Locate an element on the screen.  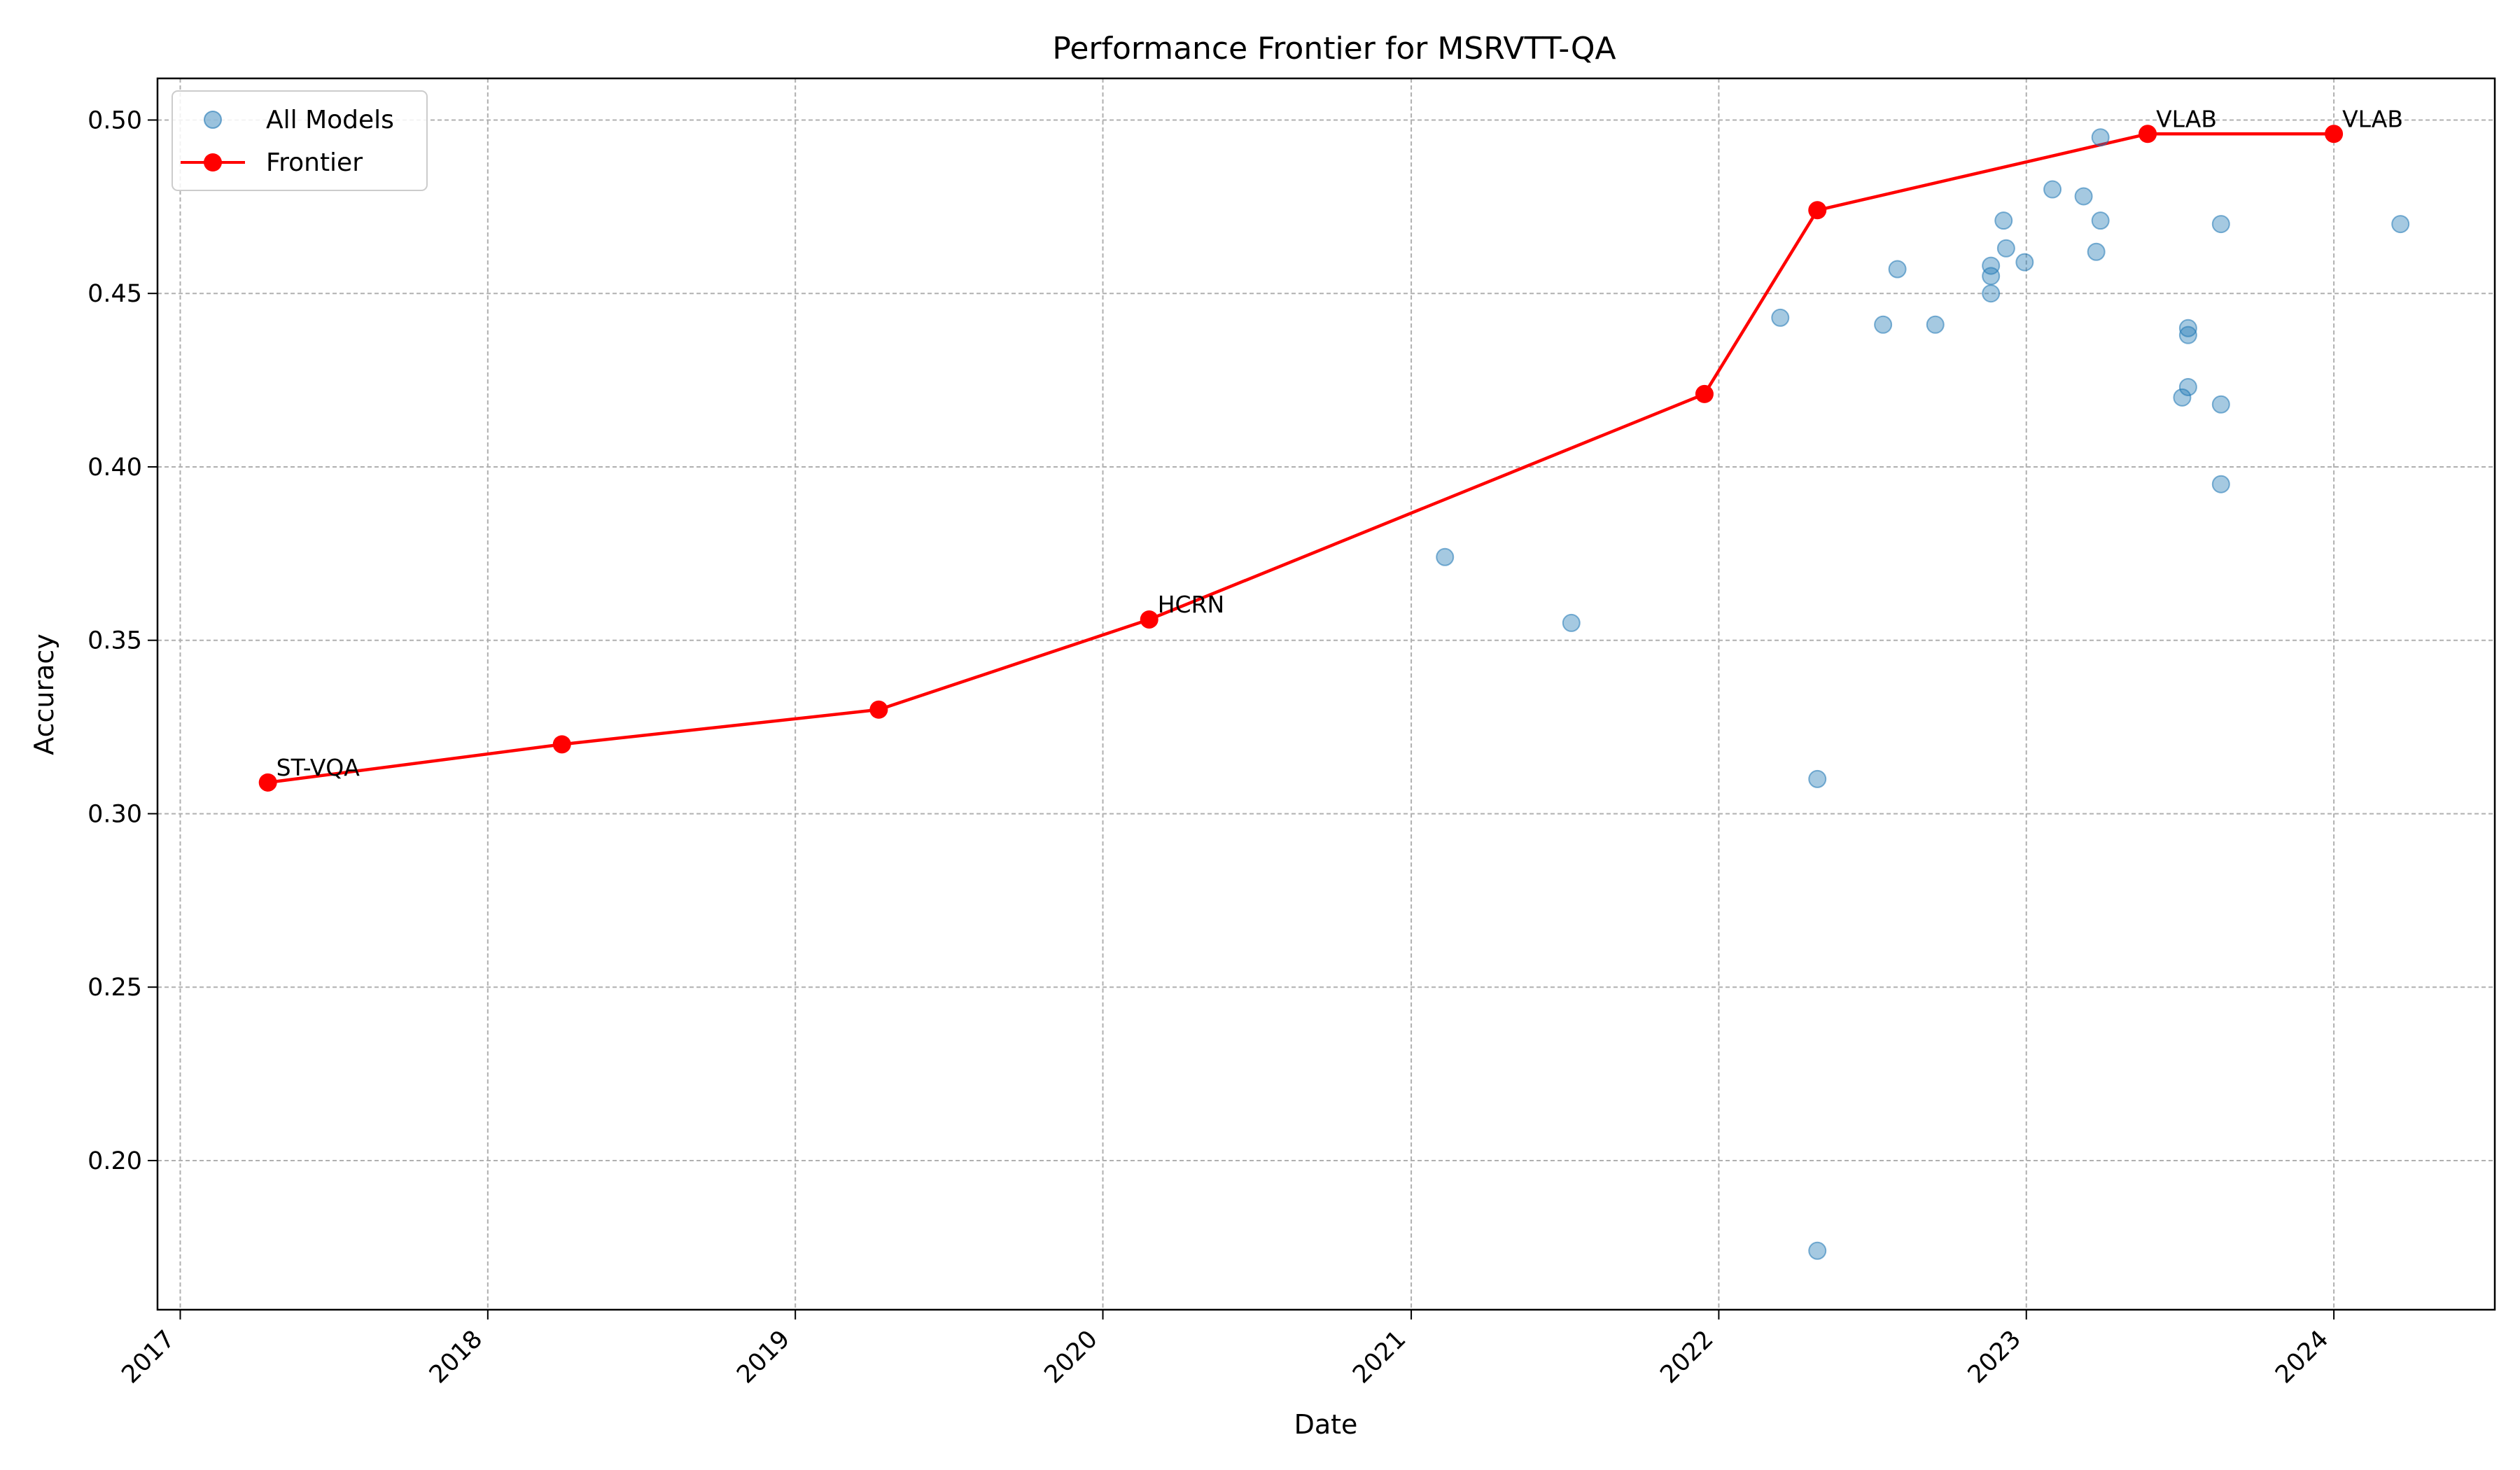
y-tick-label: 0.45 is located at coordinates (115, 294).